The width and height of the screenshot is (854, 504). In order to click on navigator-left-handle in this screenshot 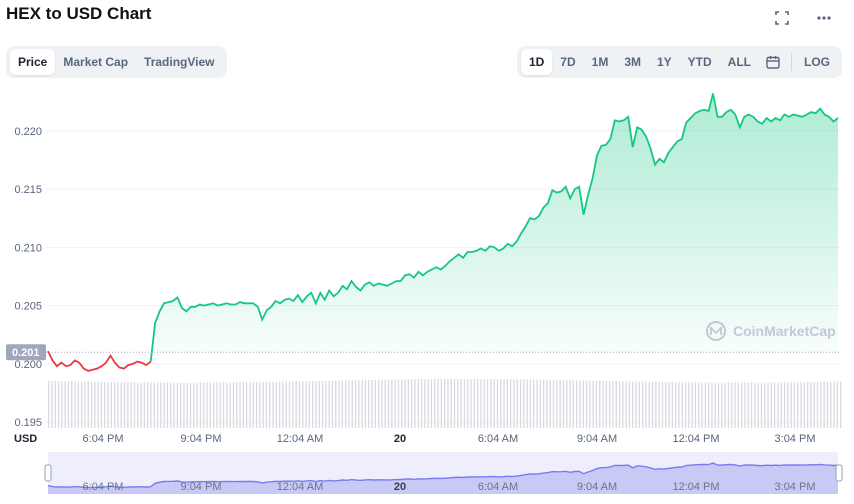, I will do `click(48, 473)`.